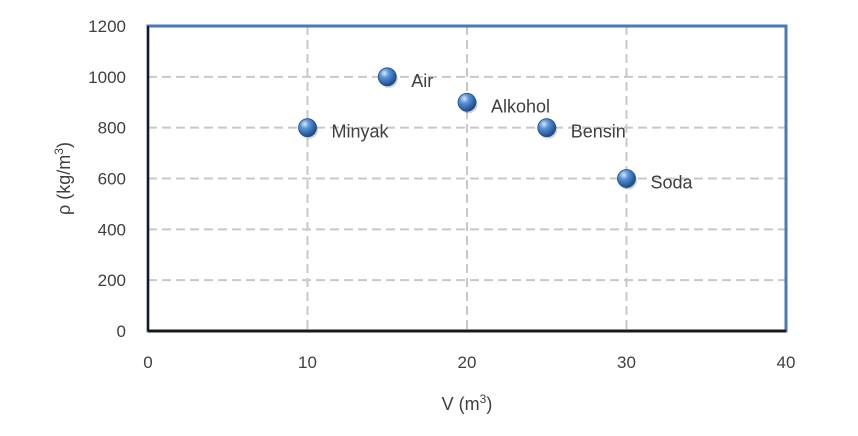 The image size is (858, 436). What do you see at coordinates (467, 403) in the screenshot?
I see `x-axis-title: V (m3)` at bounding box center [467, 403].